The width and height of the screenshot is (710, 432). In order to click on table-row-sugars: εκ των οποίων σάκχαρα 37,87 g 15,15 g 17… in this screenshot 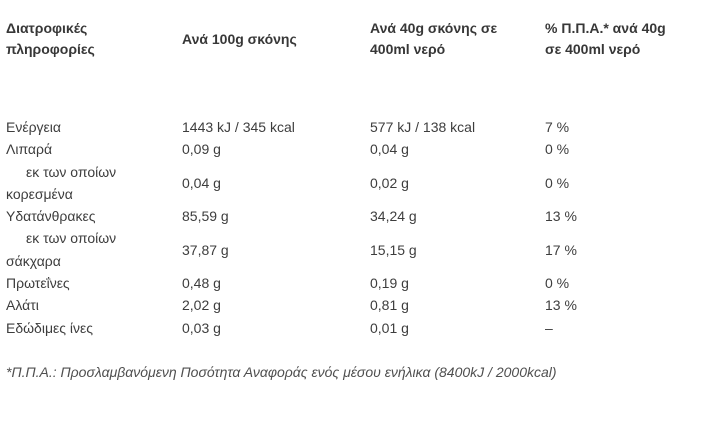, I will do `click(356, 249)`.